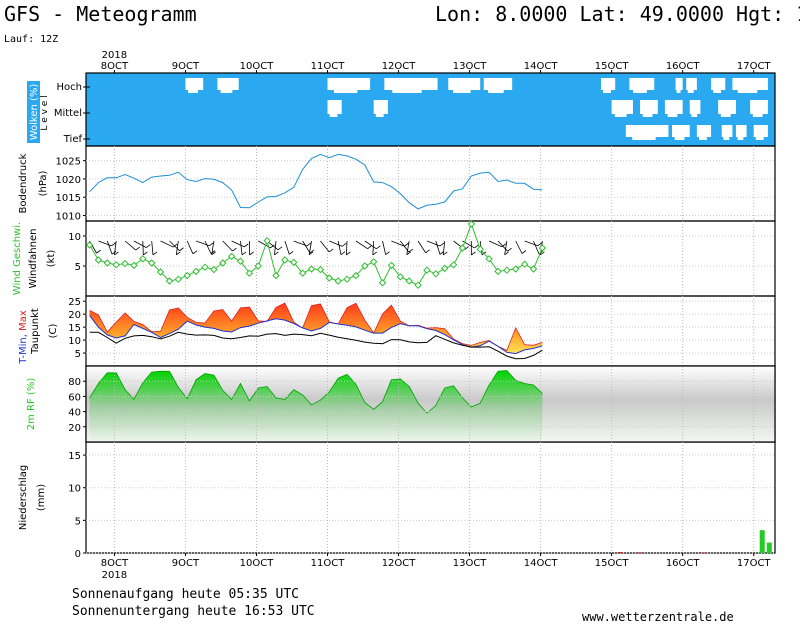 Image resolution: width=800 pixels, height=625 pixels. I want to click on y-tick-label: 1020, so click(68, 180).